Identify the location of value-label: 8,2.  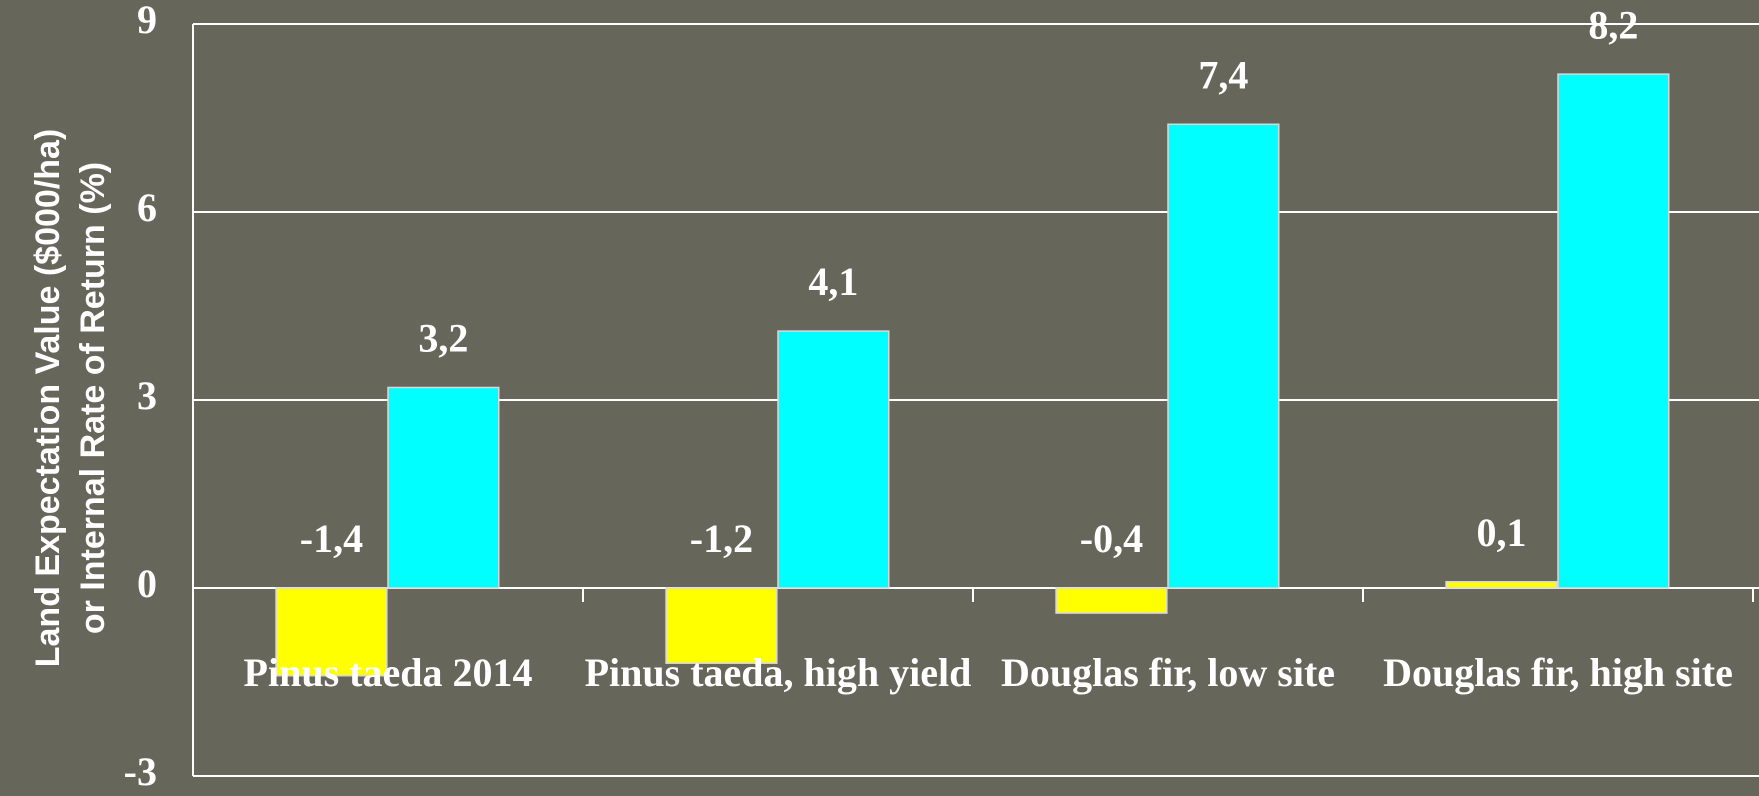
(1613, 24).